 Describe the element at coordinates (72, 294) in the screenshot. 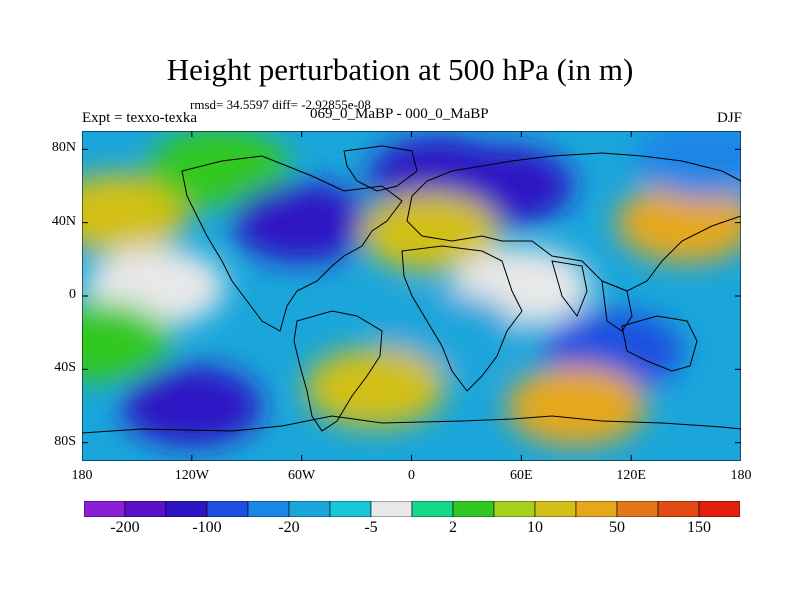

I see `lat-tick-label: 0` at that location.